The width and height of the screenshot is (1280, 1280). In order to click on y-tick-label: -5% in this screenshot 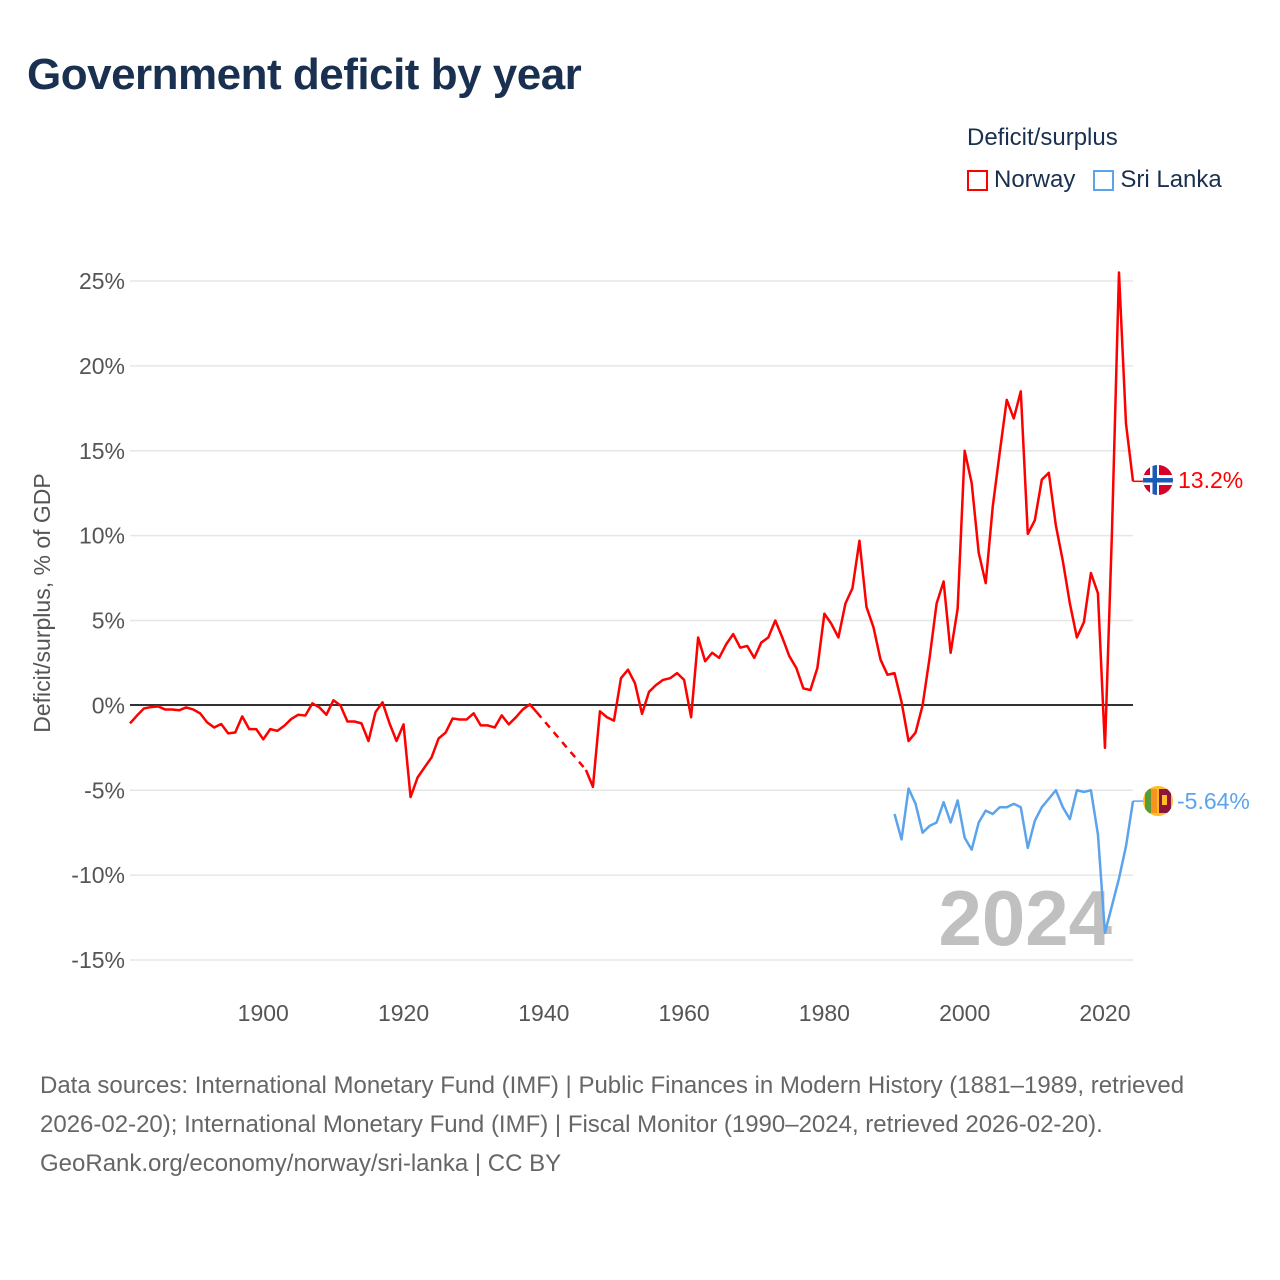, I will do `click(104, 790)`.